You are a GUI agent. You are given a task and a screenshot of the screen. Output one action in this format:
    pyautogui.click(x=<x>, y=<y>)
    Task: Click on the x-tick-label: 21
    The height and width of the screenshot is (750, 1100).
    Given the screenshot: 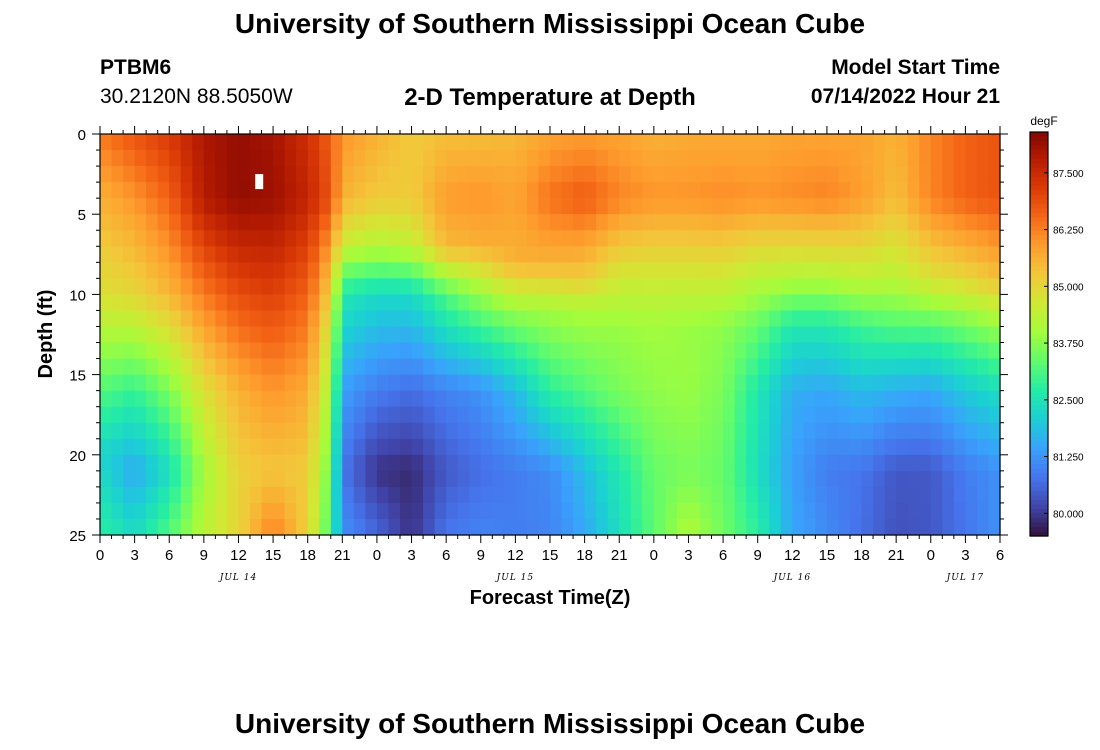 What is the action you would take?
    pyautogui.click(x=896, y=555)
    